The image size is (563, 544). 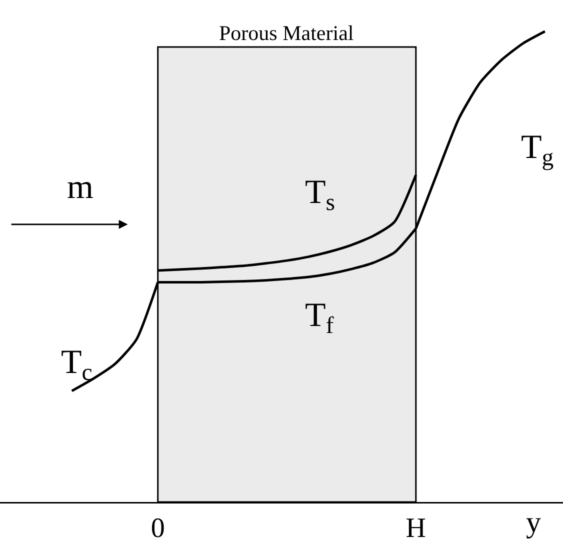 I want to click on x-axis-title: y, so click(x=533, y=522).